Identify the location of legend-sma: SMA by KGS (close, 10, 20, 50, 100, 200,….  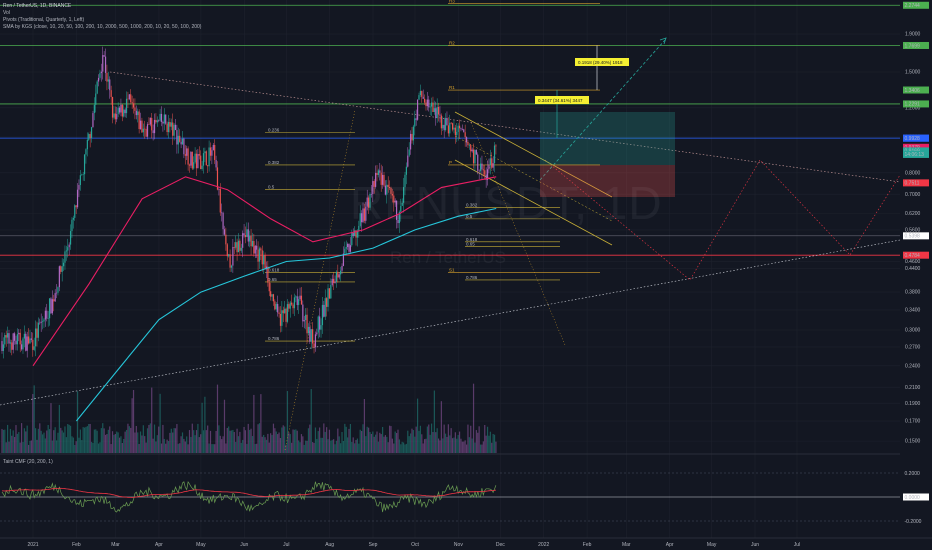
(102, 27).